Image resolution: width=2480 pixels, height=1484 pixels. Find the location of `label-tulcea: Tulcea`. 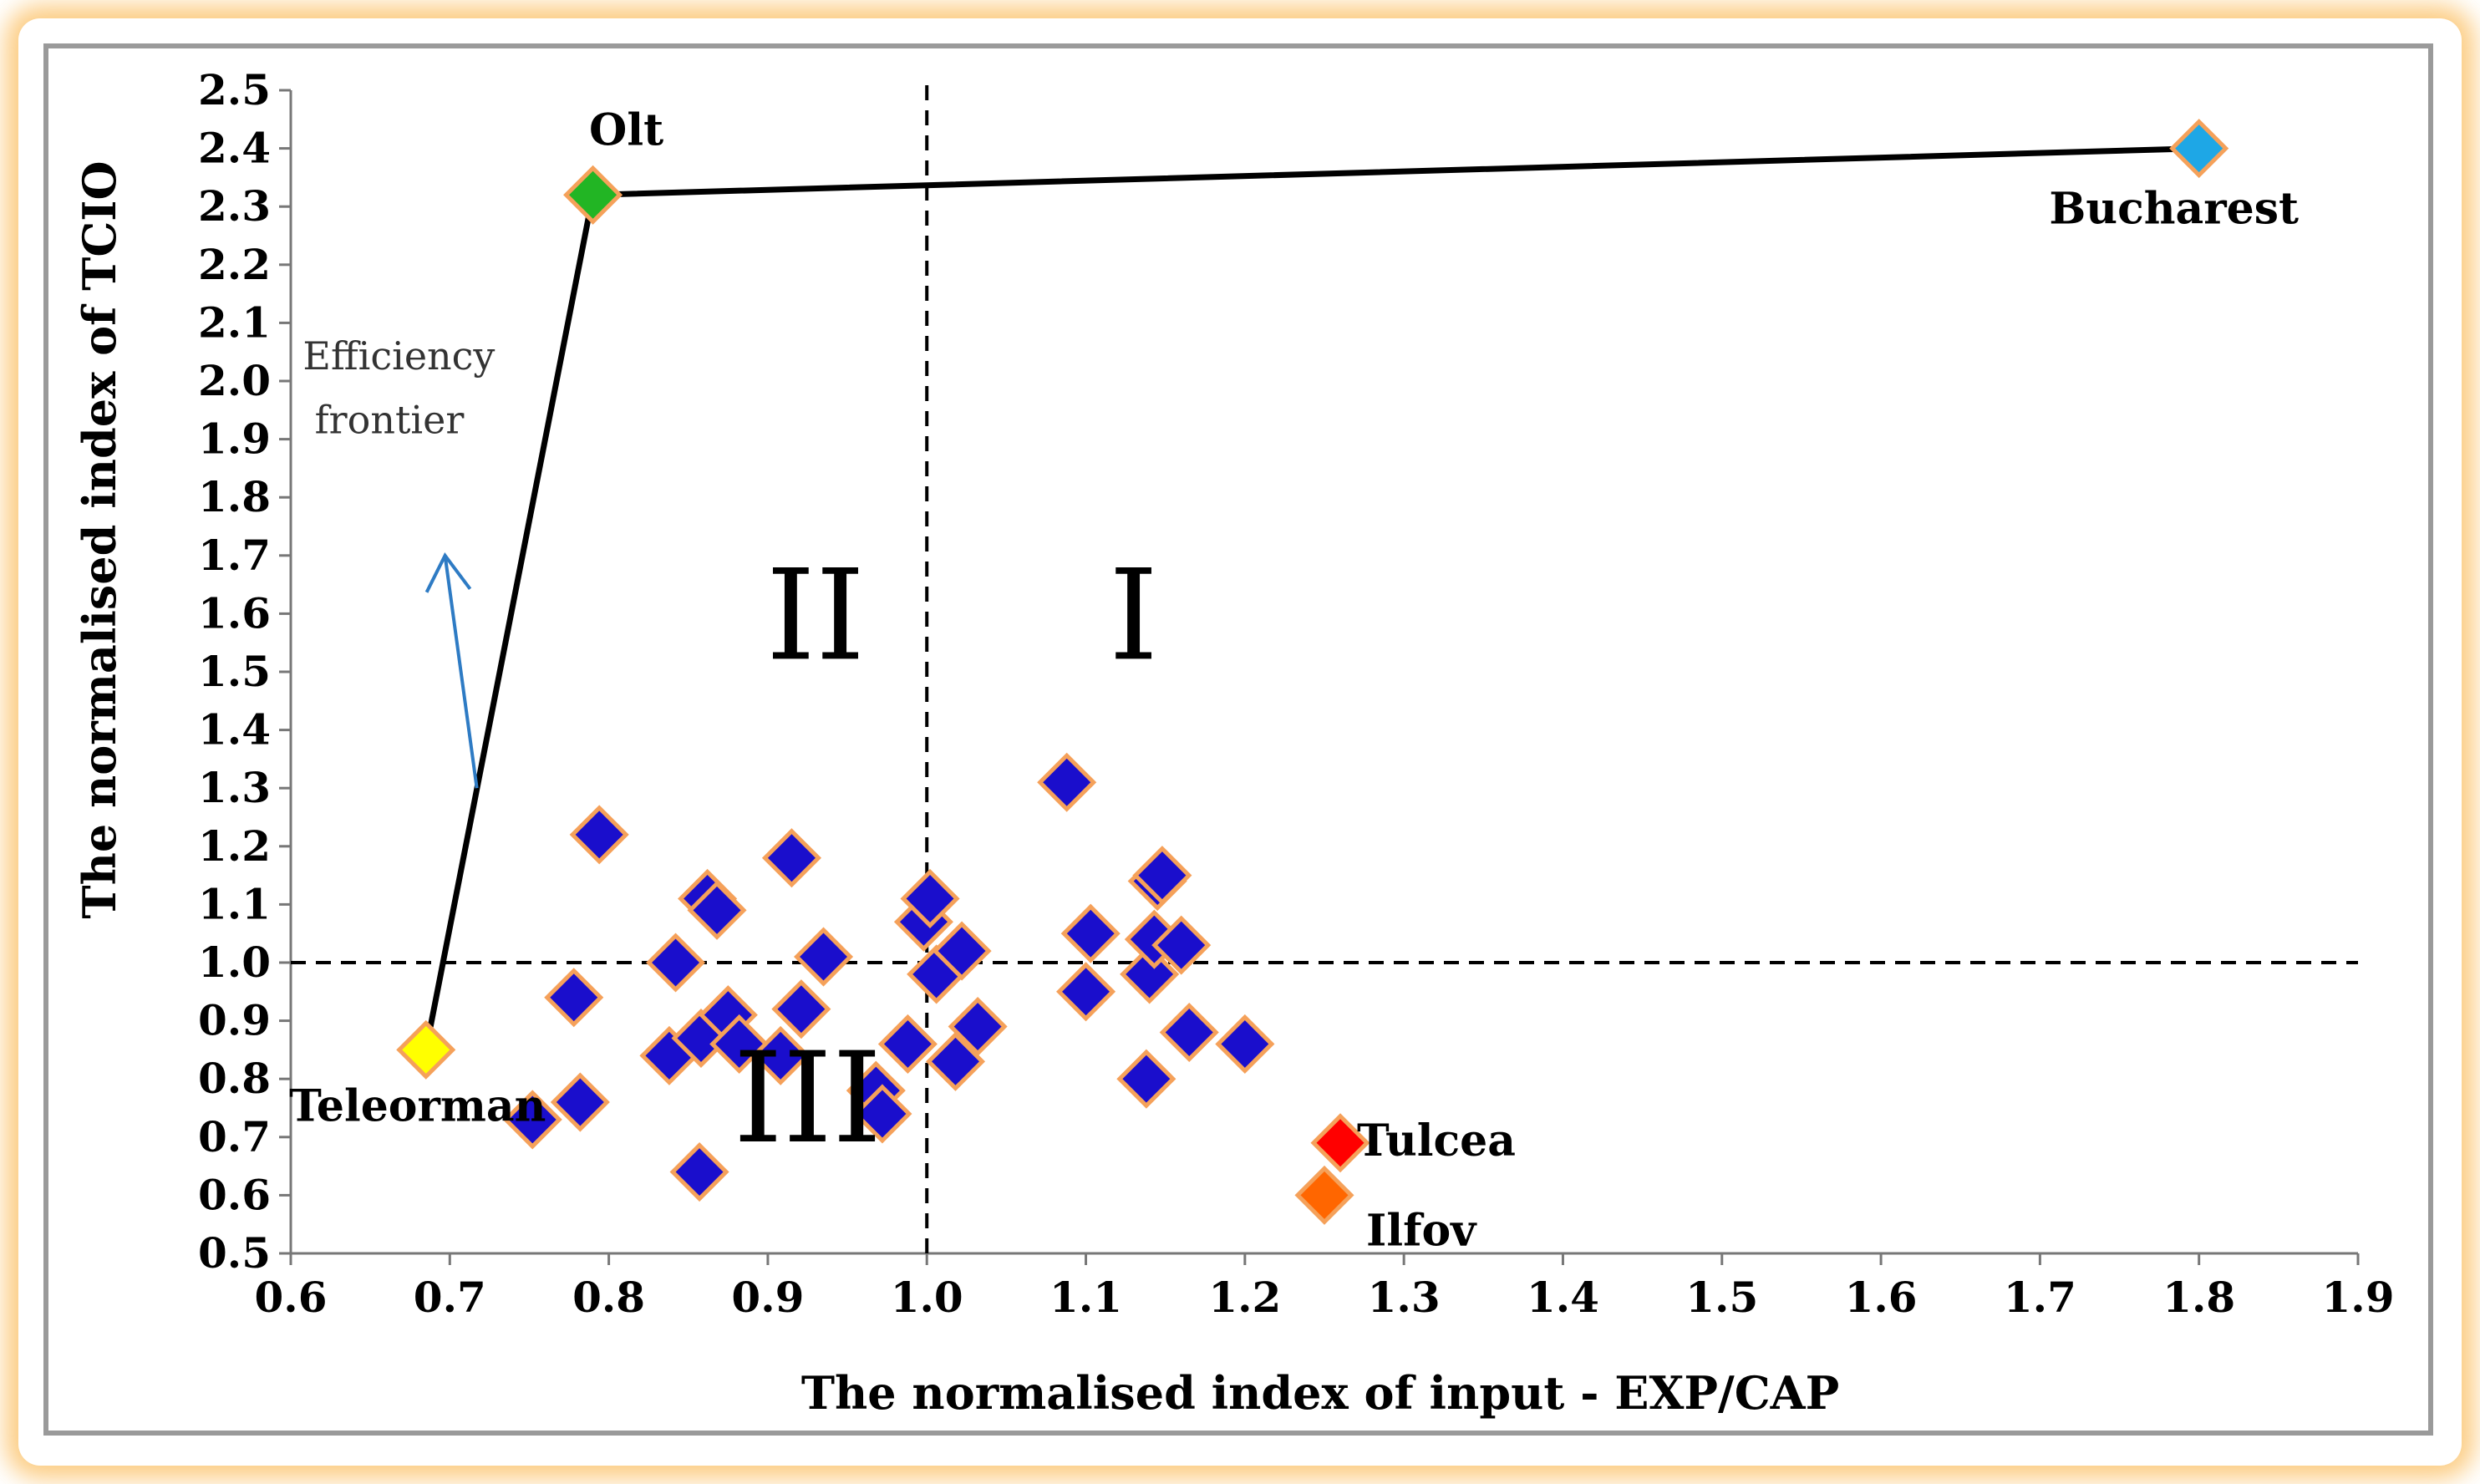

label-tulcea: Tulcea is located at coordinates (1436, 1141).